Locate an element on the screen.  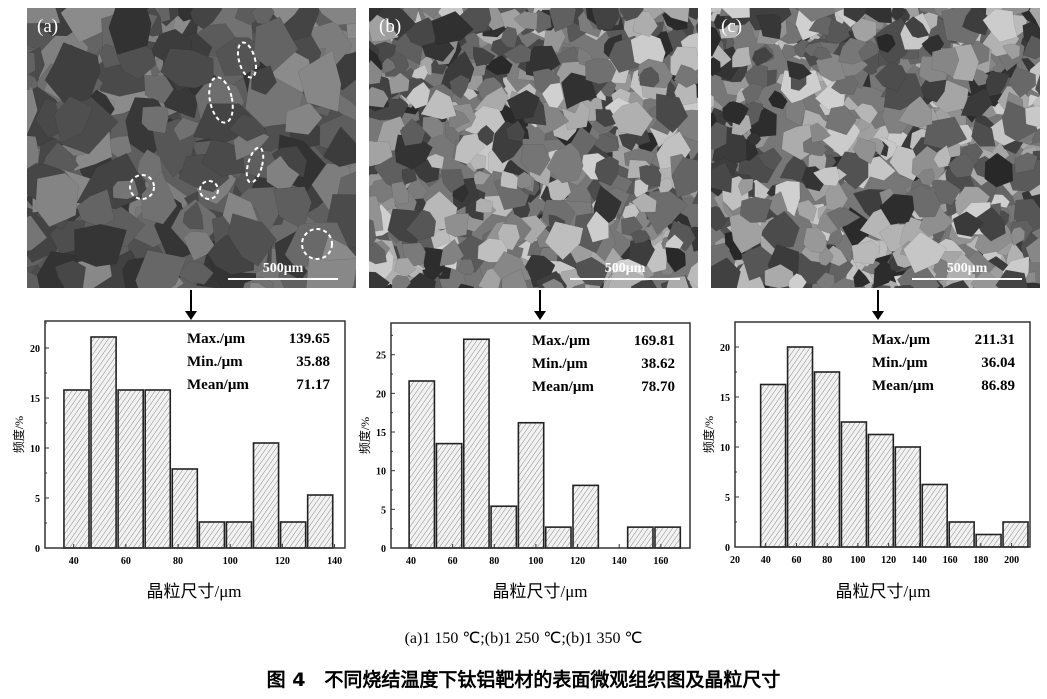
micrograph-c: (c) 500μm is located at coordinates (875, 148).